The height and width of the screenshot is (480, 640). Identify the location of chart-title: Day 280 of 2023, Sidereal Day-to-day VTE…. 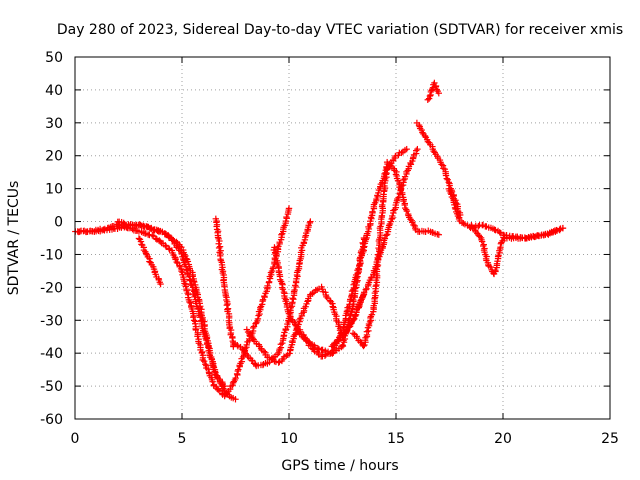
(340, 30).